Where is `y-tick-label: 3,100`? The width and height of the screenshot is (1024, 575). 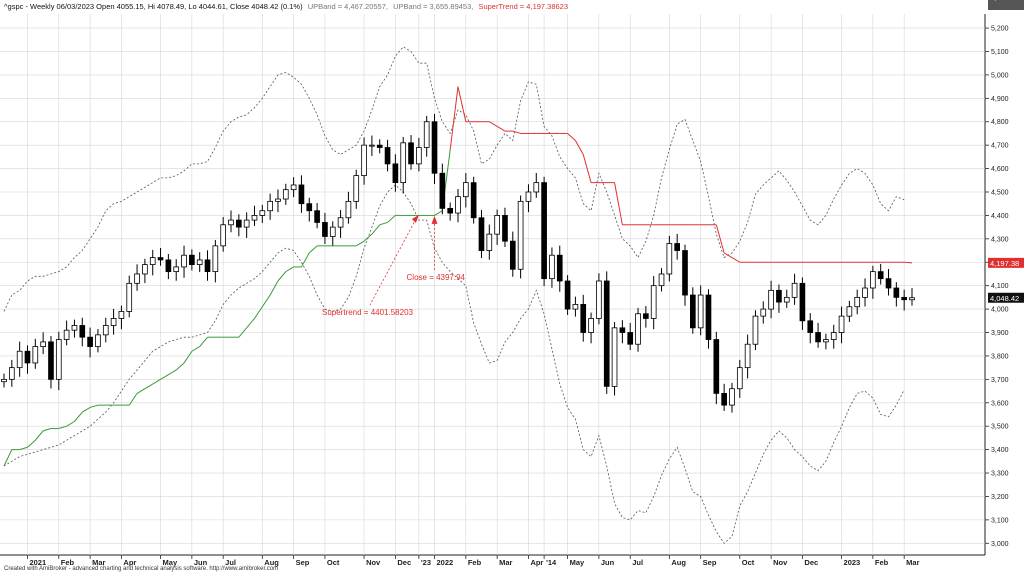 y-tick-label: 3,100 is located at coordinates (1000, 520).